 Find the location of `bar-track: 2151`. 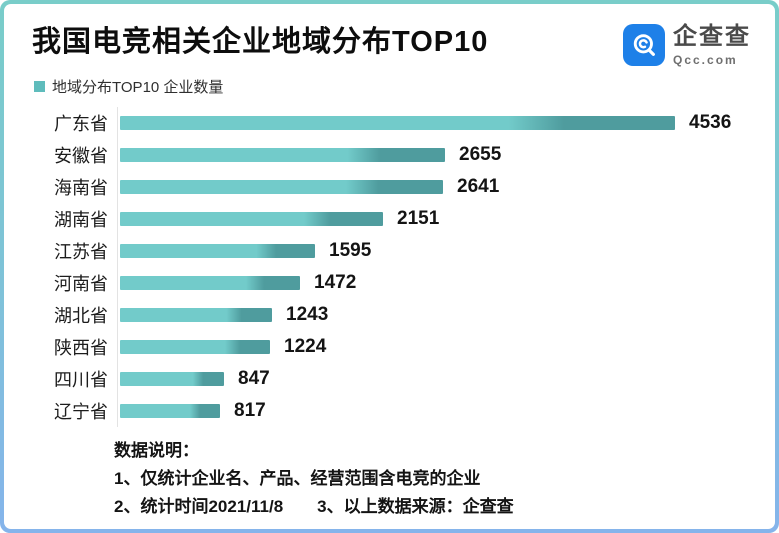

bar-track: 2151 is located at coordinates (436, 219).